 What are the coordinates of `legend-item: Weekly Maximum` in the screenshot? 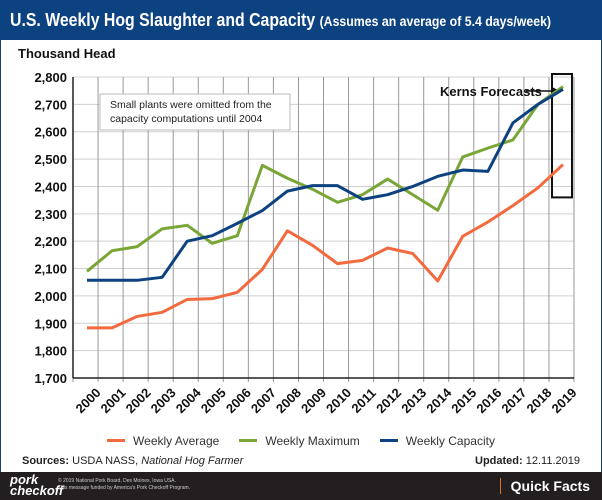 It's located at (299, 440).